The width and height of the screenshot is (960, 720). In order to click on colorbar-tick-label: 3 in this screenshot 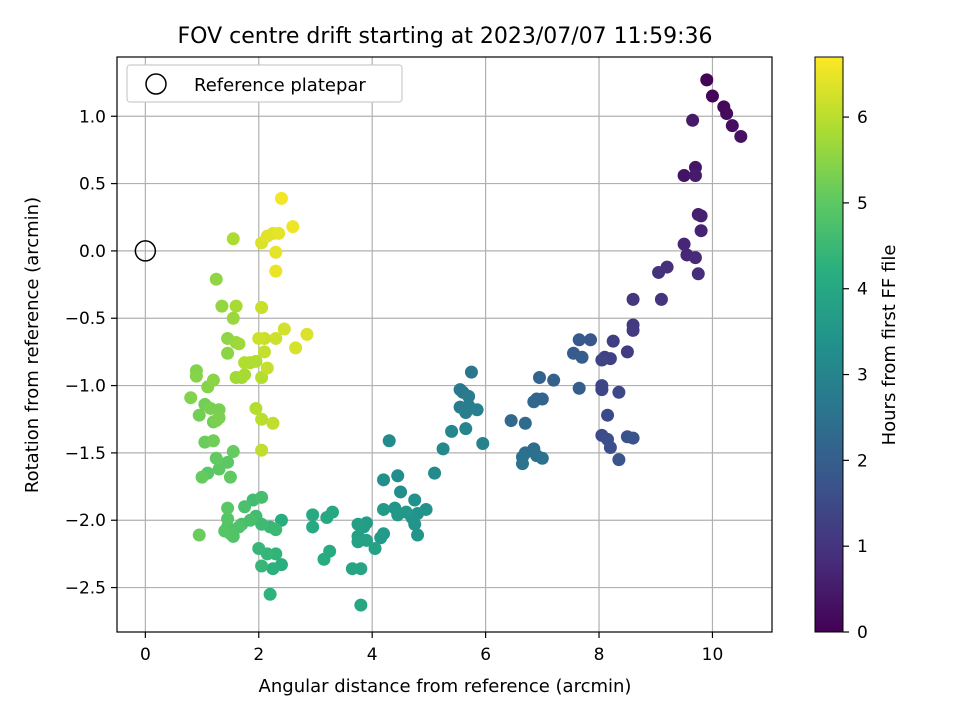, I will do `click(862, 376)`.